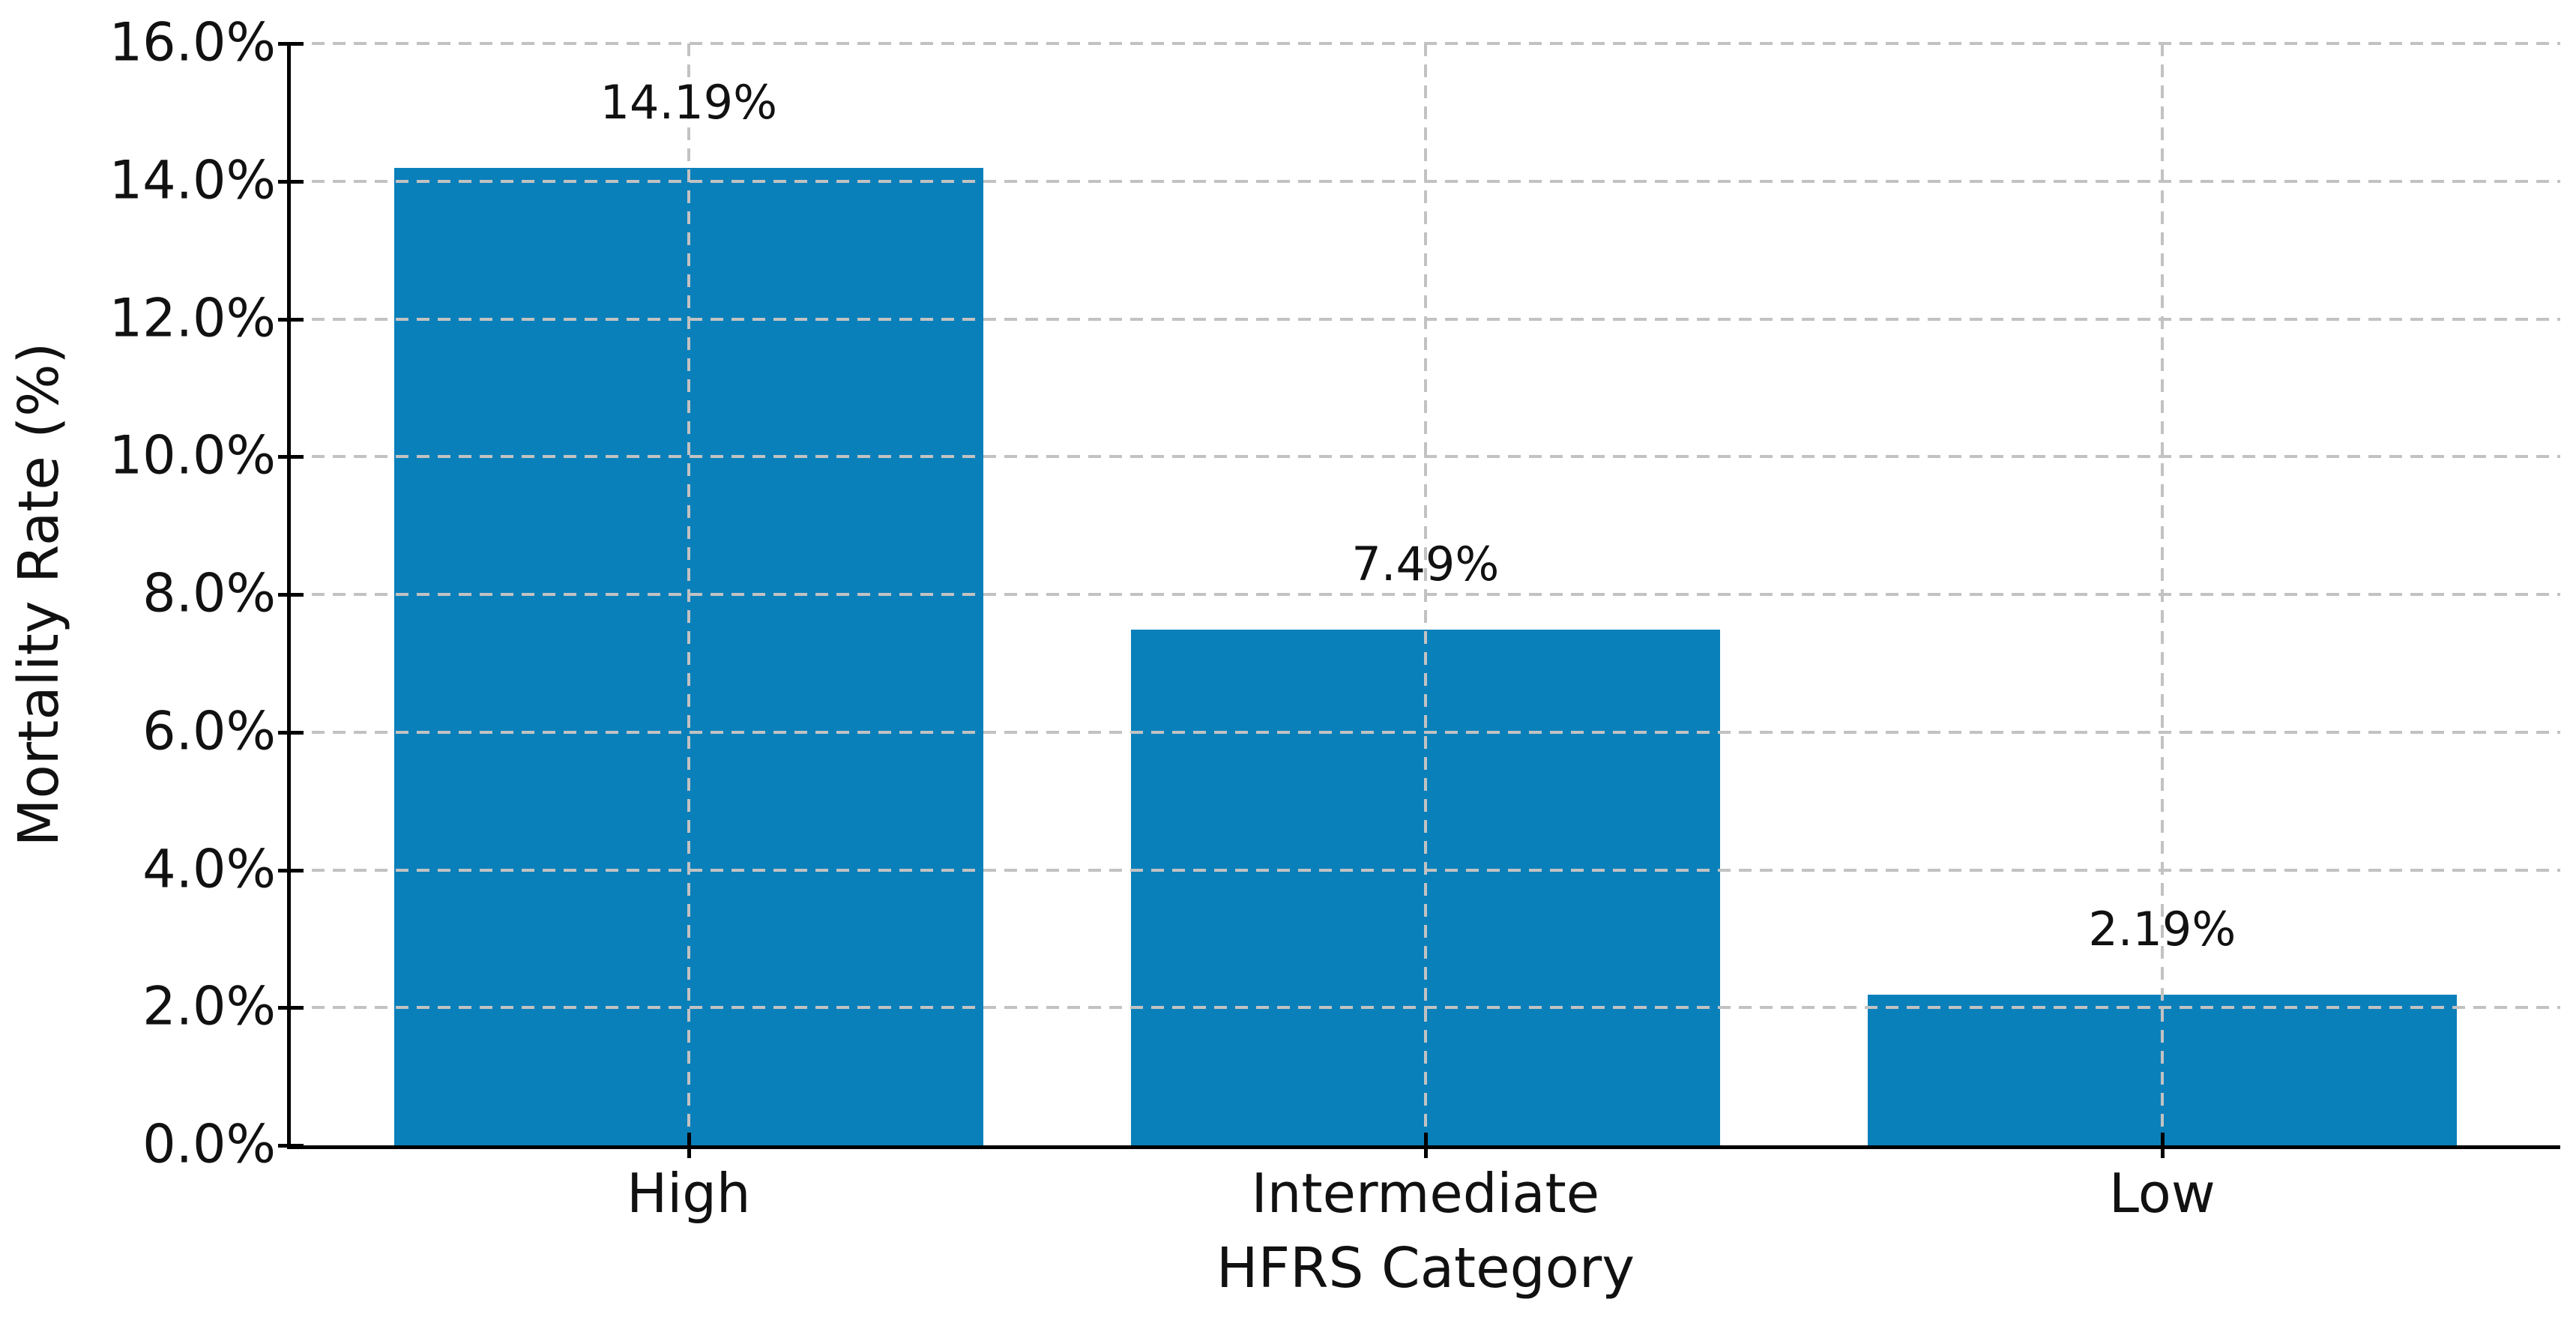 The height and width of the screenshot is (1317, 2576). I want to click on y-tick-label: 8.0%, so click(209, 593).